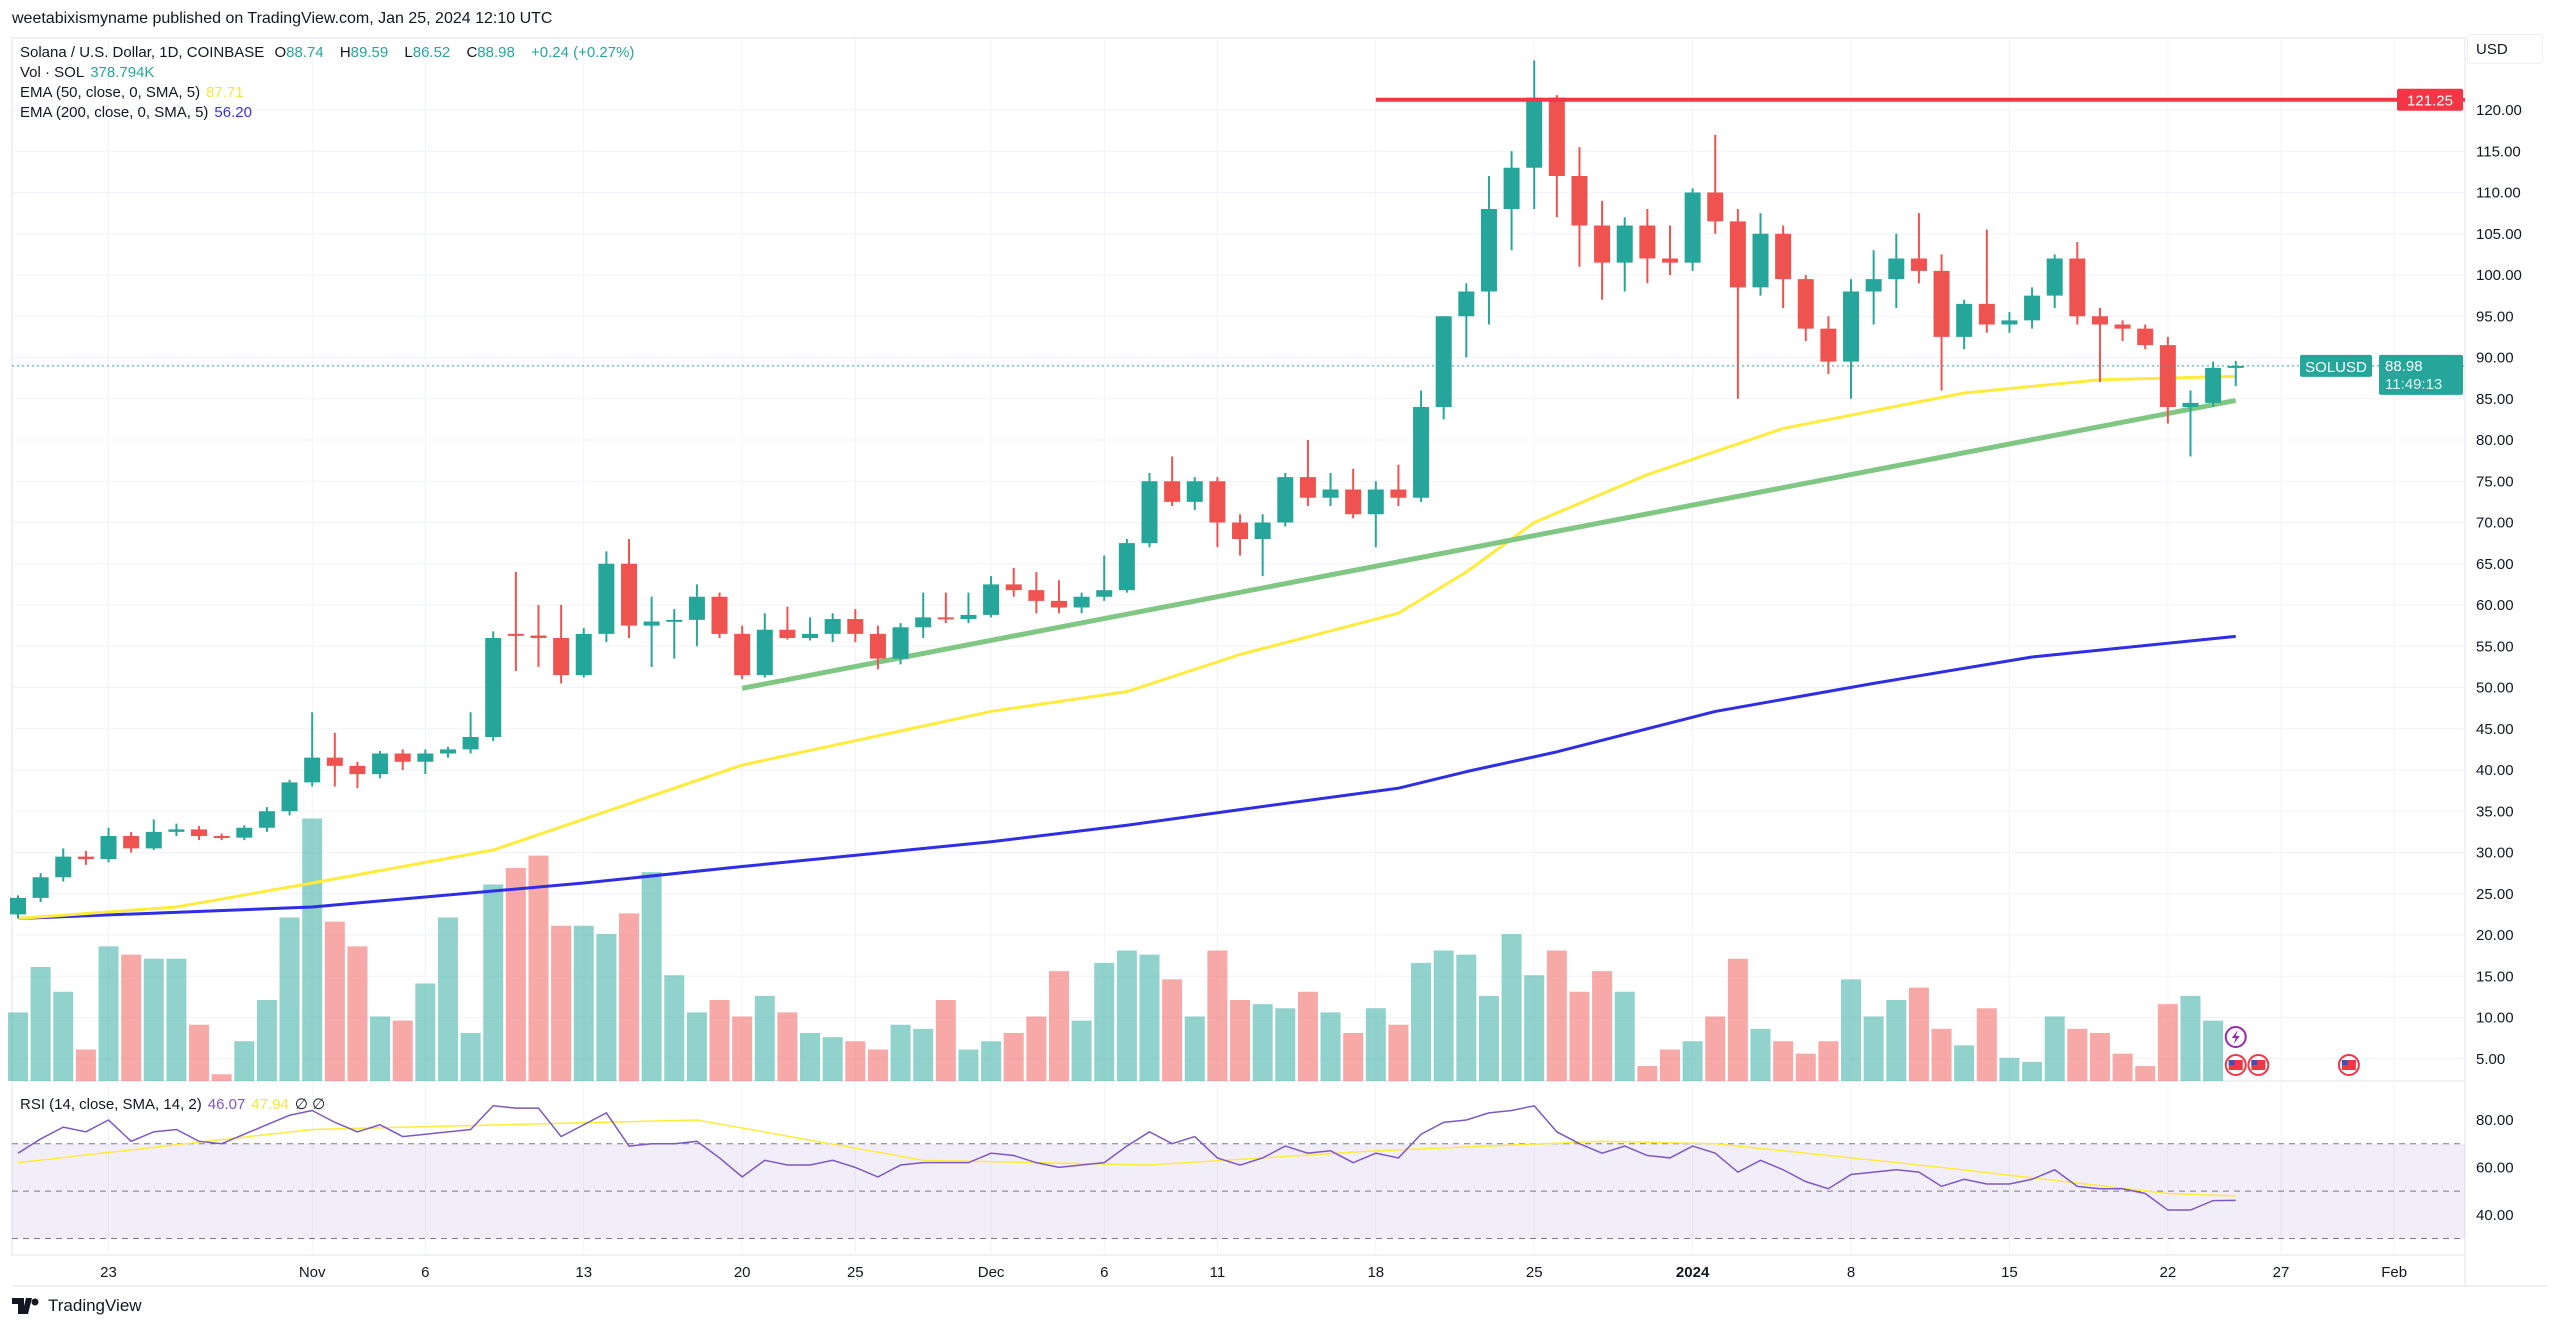 This screenshot has height=1328, width=2560. Describe the element at coordinates (233, 112) in the screenshot. I see `ema200-value: 56.20` at that location.